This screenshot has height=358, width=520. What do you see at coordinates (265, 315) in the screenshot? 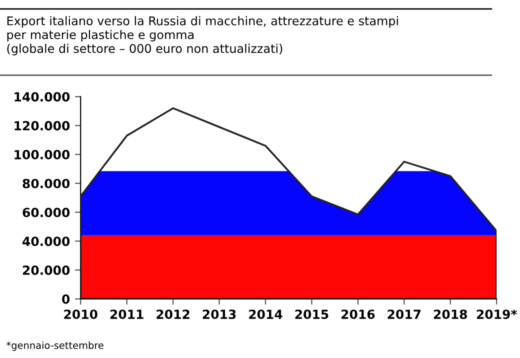
I see `x-tick-label: 2014` at bounding box center [265, 315].